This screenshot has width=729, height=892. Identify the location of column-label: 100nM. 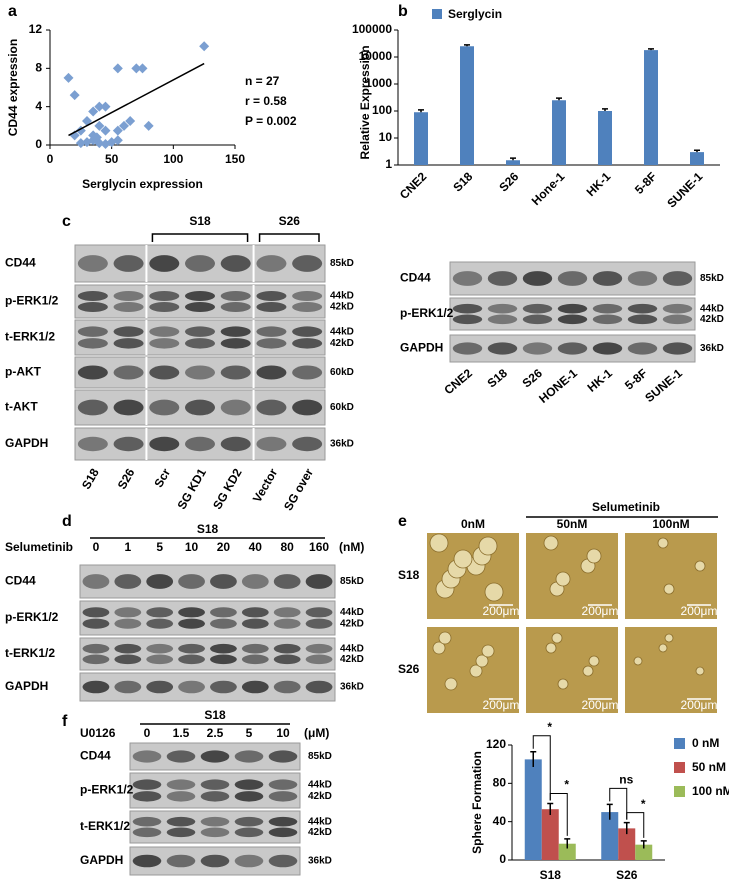
(670, 524).